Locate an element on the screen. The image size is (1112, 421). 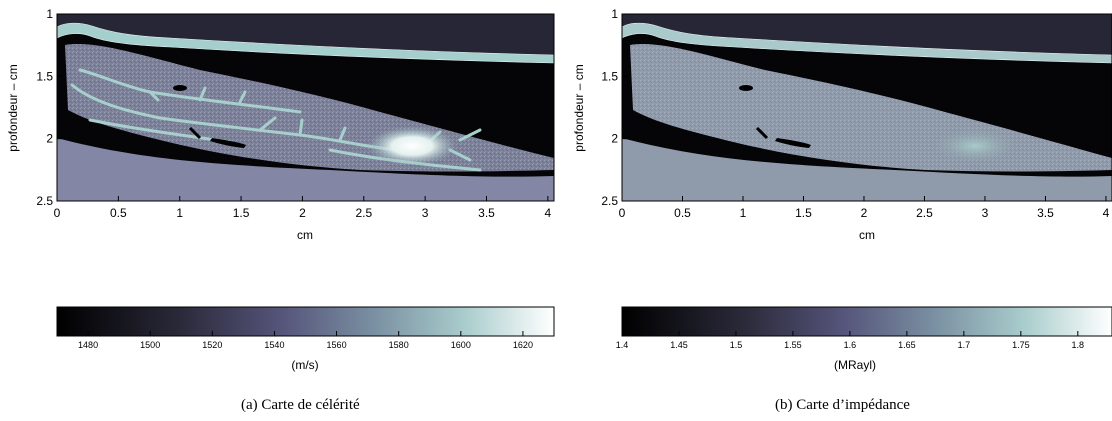
colorbar-b-tick-label: 1.6 is located at coordinates (850, 345).